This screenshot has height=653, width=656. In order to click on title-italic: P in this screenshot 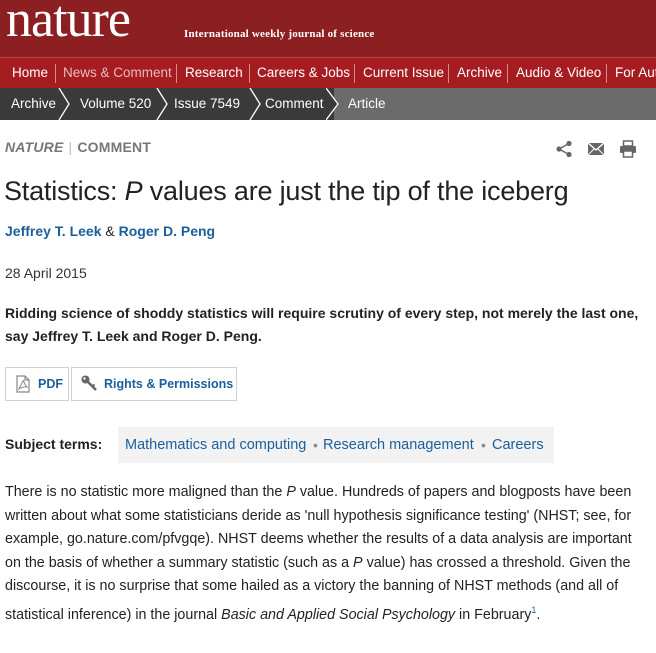, I will do `click(133, 191)`.